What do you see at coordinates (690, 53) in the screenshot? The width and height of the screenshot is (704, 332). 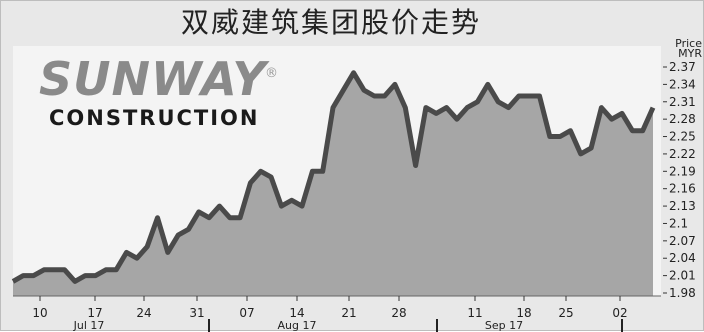 I see `y-axis-unit: MYR` at bounding box center [690, 53].